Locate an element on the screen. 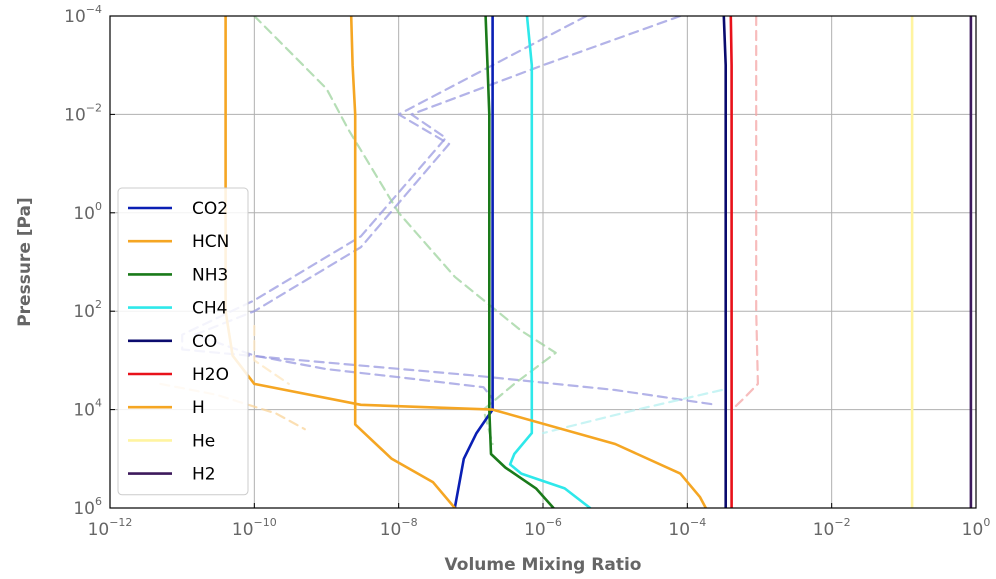 The image size is (996, 579). x-tick-label-2: 10⁻⁸ is located at coordinates (399, 528).